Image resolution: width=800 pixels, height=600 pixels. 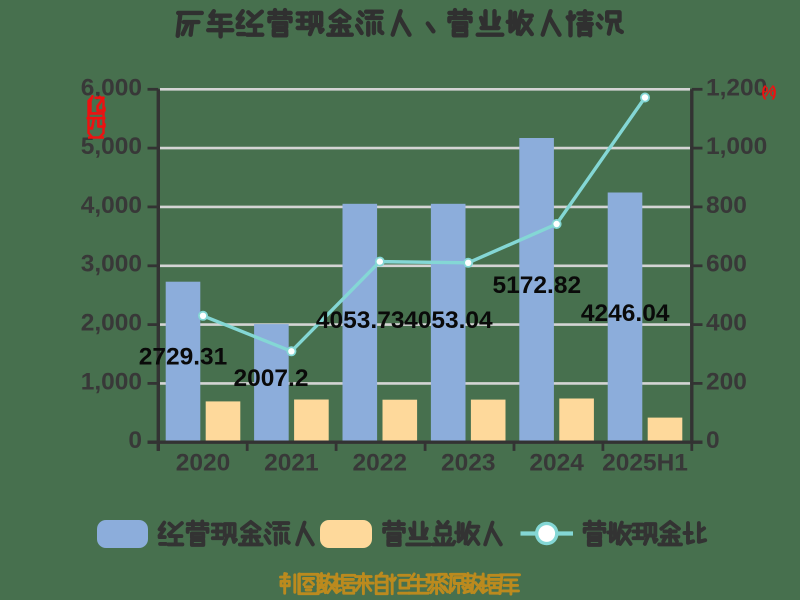 I want to click on svg-text: 2024, so click(x=556, y=463).